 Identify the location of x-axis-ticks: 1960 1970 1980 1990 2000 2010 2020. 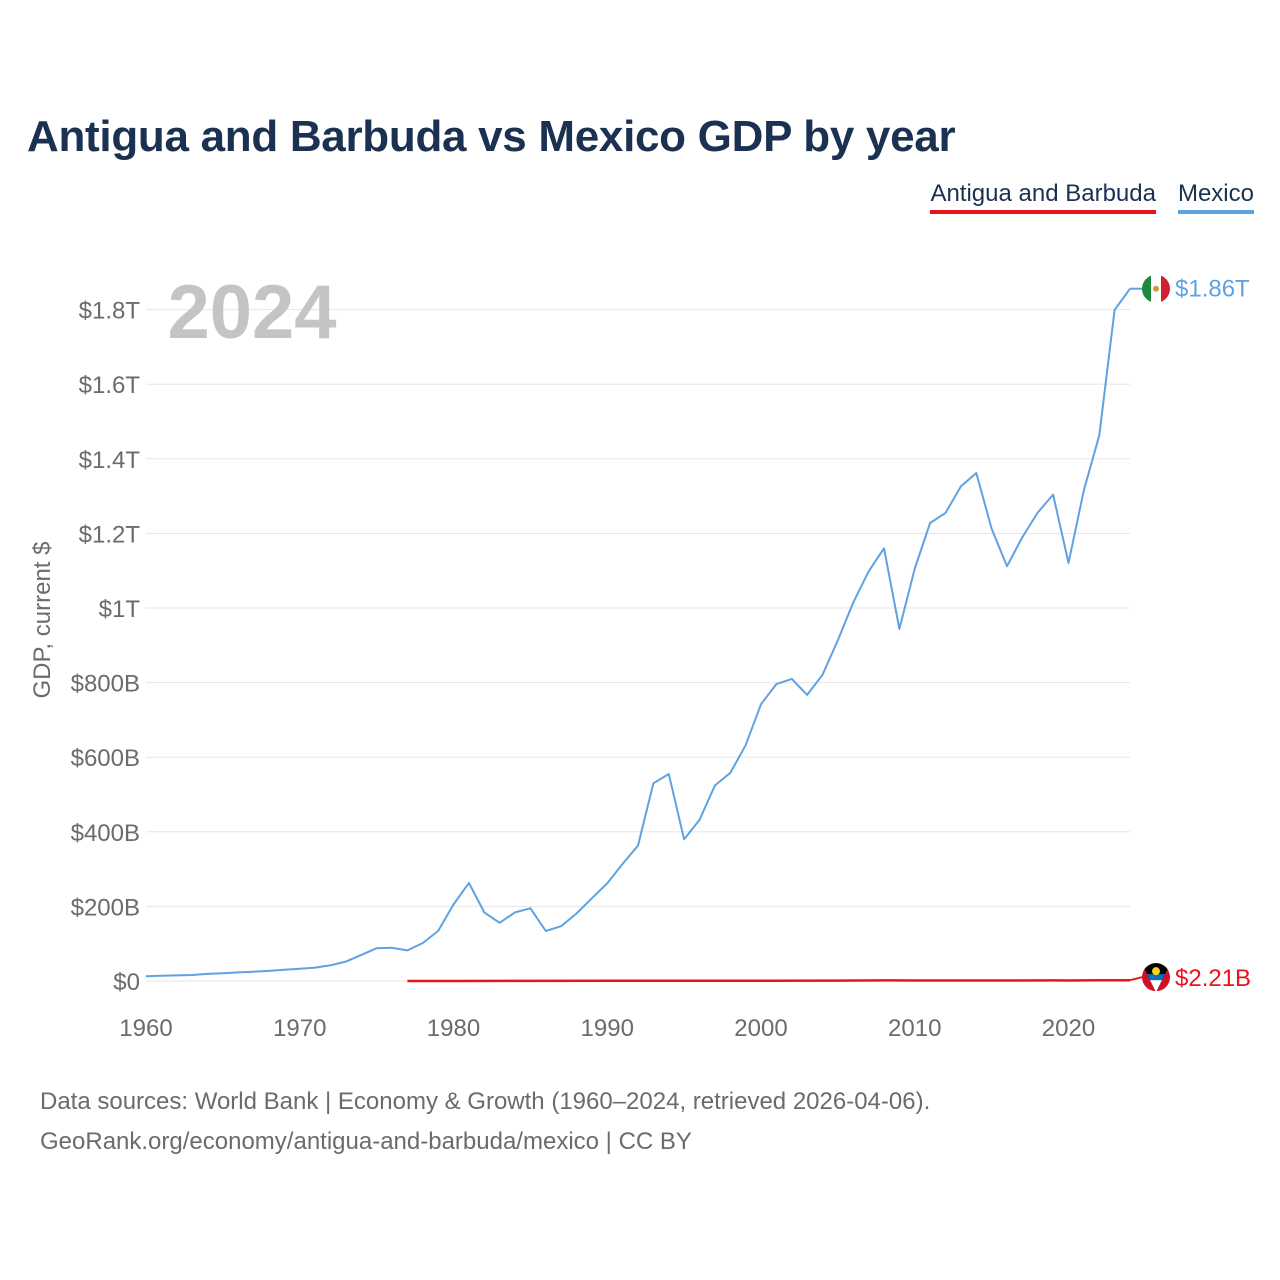
(607, 1028).